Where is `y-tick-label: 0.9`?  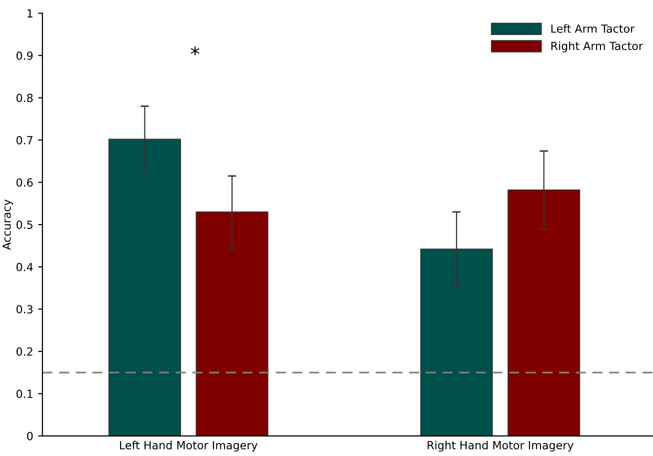 y-tick-label: 0.9 is located at coordinates (24, 55).